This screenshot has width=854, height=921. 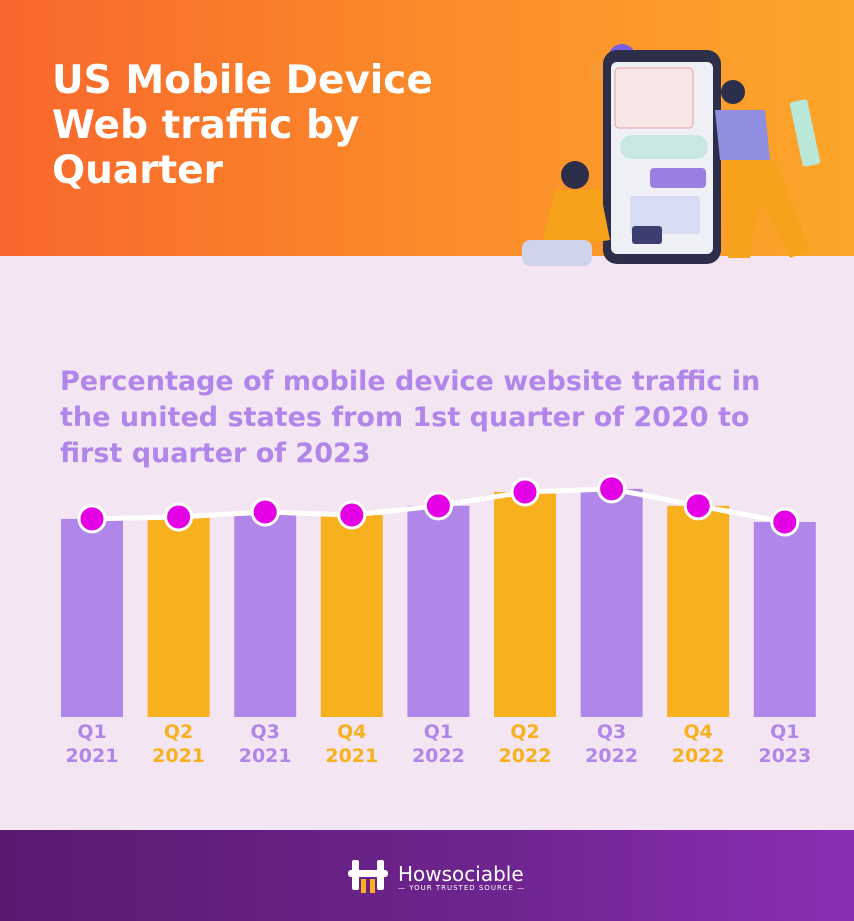 What do you see at coordinates (785, 744) in the screenshot?
I see `x-tick-label: Q1 2023` at bounding box center [785, 744].